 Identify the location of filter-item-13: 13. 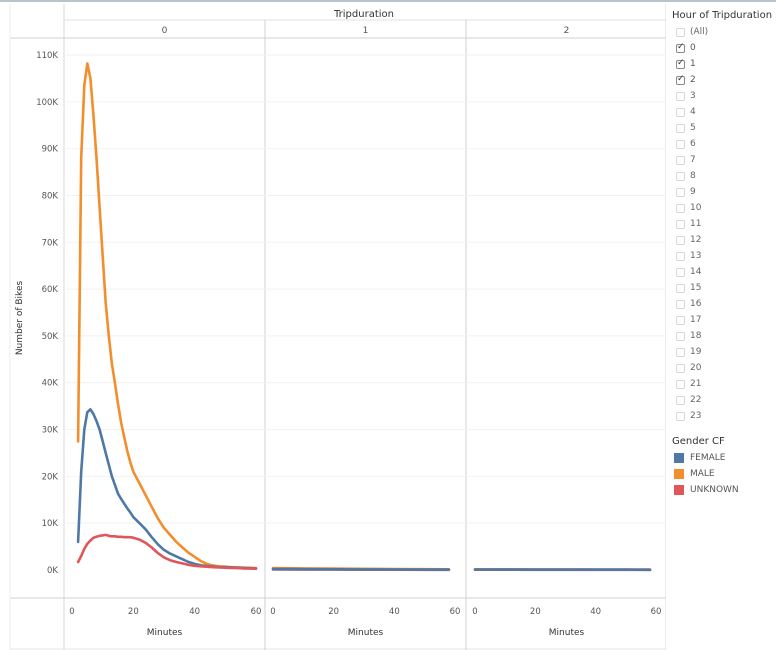
(692, 256).